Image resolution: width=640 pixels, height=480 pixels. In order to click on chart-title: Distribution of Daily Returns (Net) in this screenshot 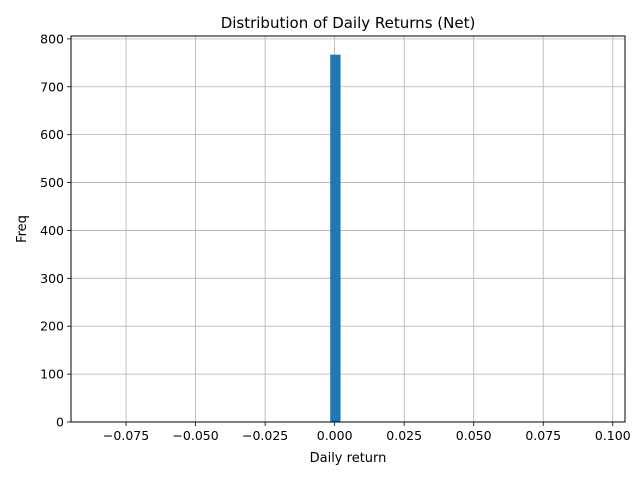, I will do `click(348, 23)`.